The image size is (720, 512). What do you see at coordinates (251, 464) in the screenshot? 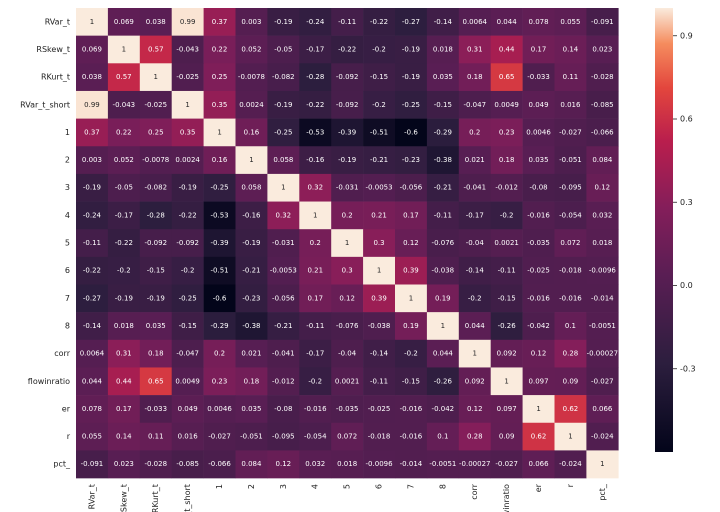
I see `cell-value-label: 0.084` at bounding box center [251, 464].